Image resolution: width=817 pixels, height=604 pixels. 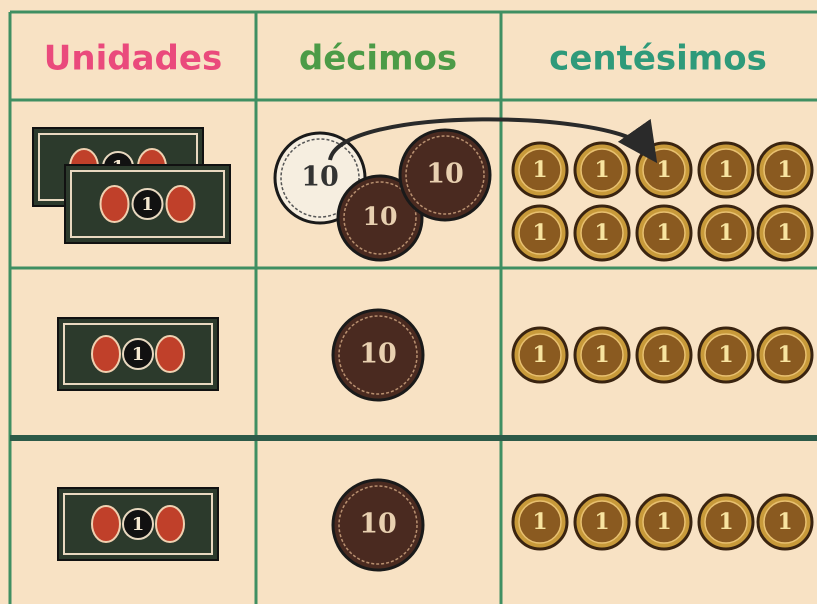 What do you see at coordinates (378, 59) in the screenshot?
I see `header: décimos` at bounding box center [378, 59].